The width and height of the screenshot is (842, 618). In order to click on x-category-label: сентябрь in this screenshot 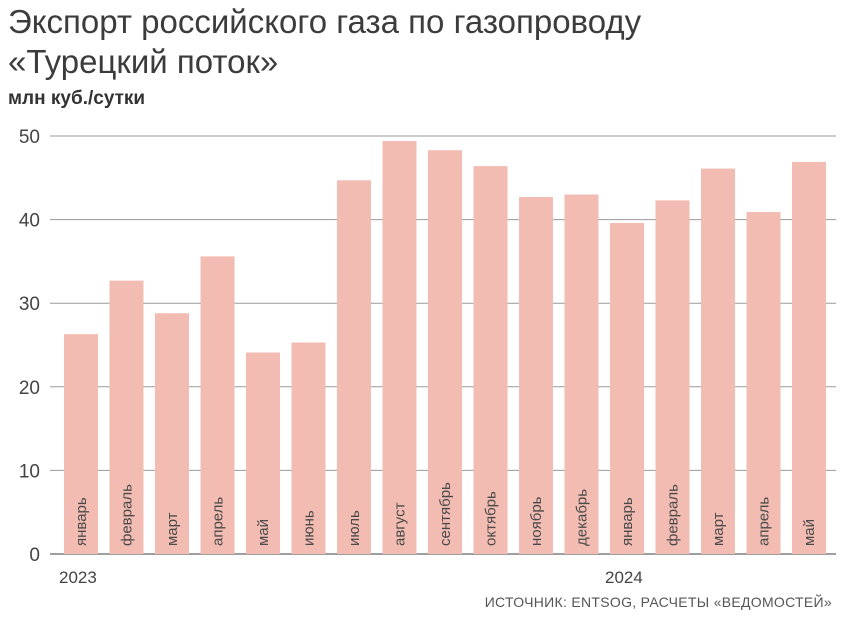, I will do `click(445, 514)`.